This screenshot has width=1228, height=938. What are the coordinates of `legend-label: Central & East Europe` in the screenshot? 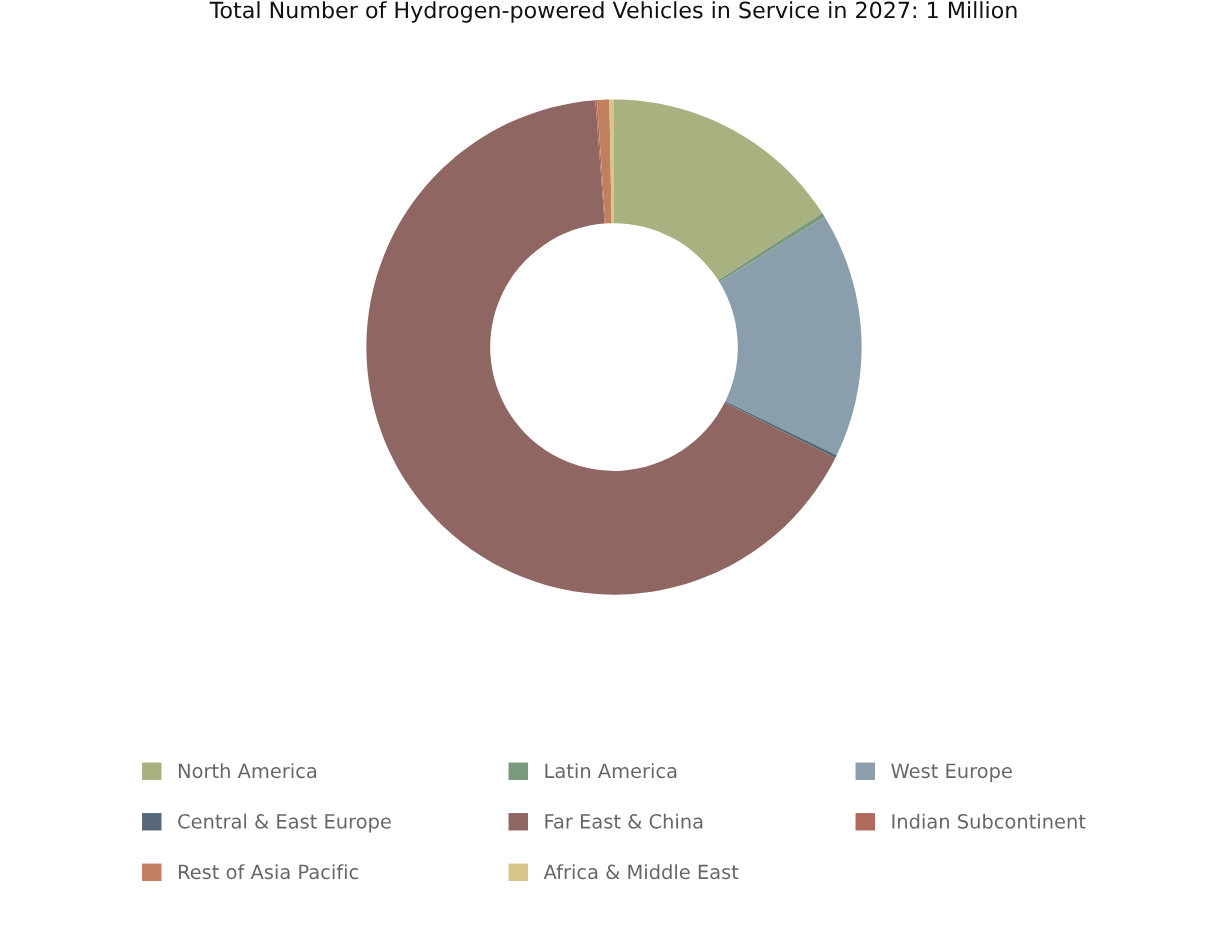 It's located at (284, 823).